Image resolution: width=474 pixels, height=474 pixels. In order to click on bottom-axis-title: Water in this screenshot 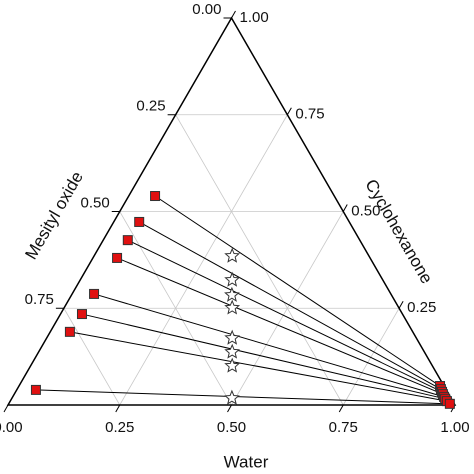, I will do `click(246, 461)`.